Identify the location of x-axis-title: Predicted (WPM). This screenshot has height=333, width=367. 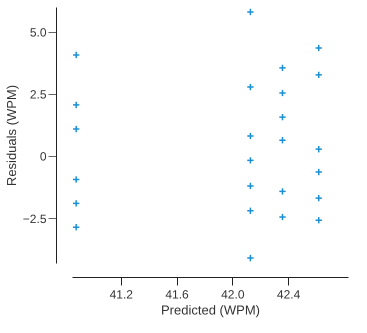
(210, 310).